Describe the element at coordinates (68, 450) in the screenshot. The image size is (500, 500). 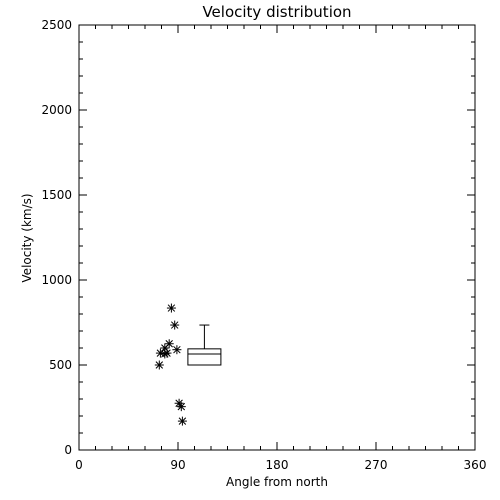
I see `y-tick-label: 0` at that location.